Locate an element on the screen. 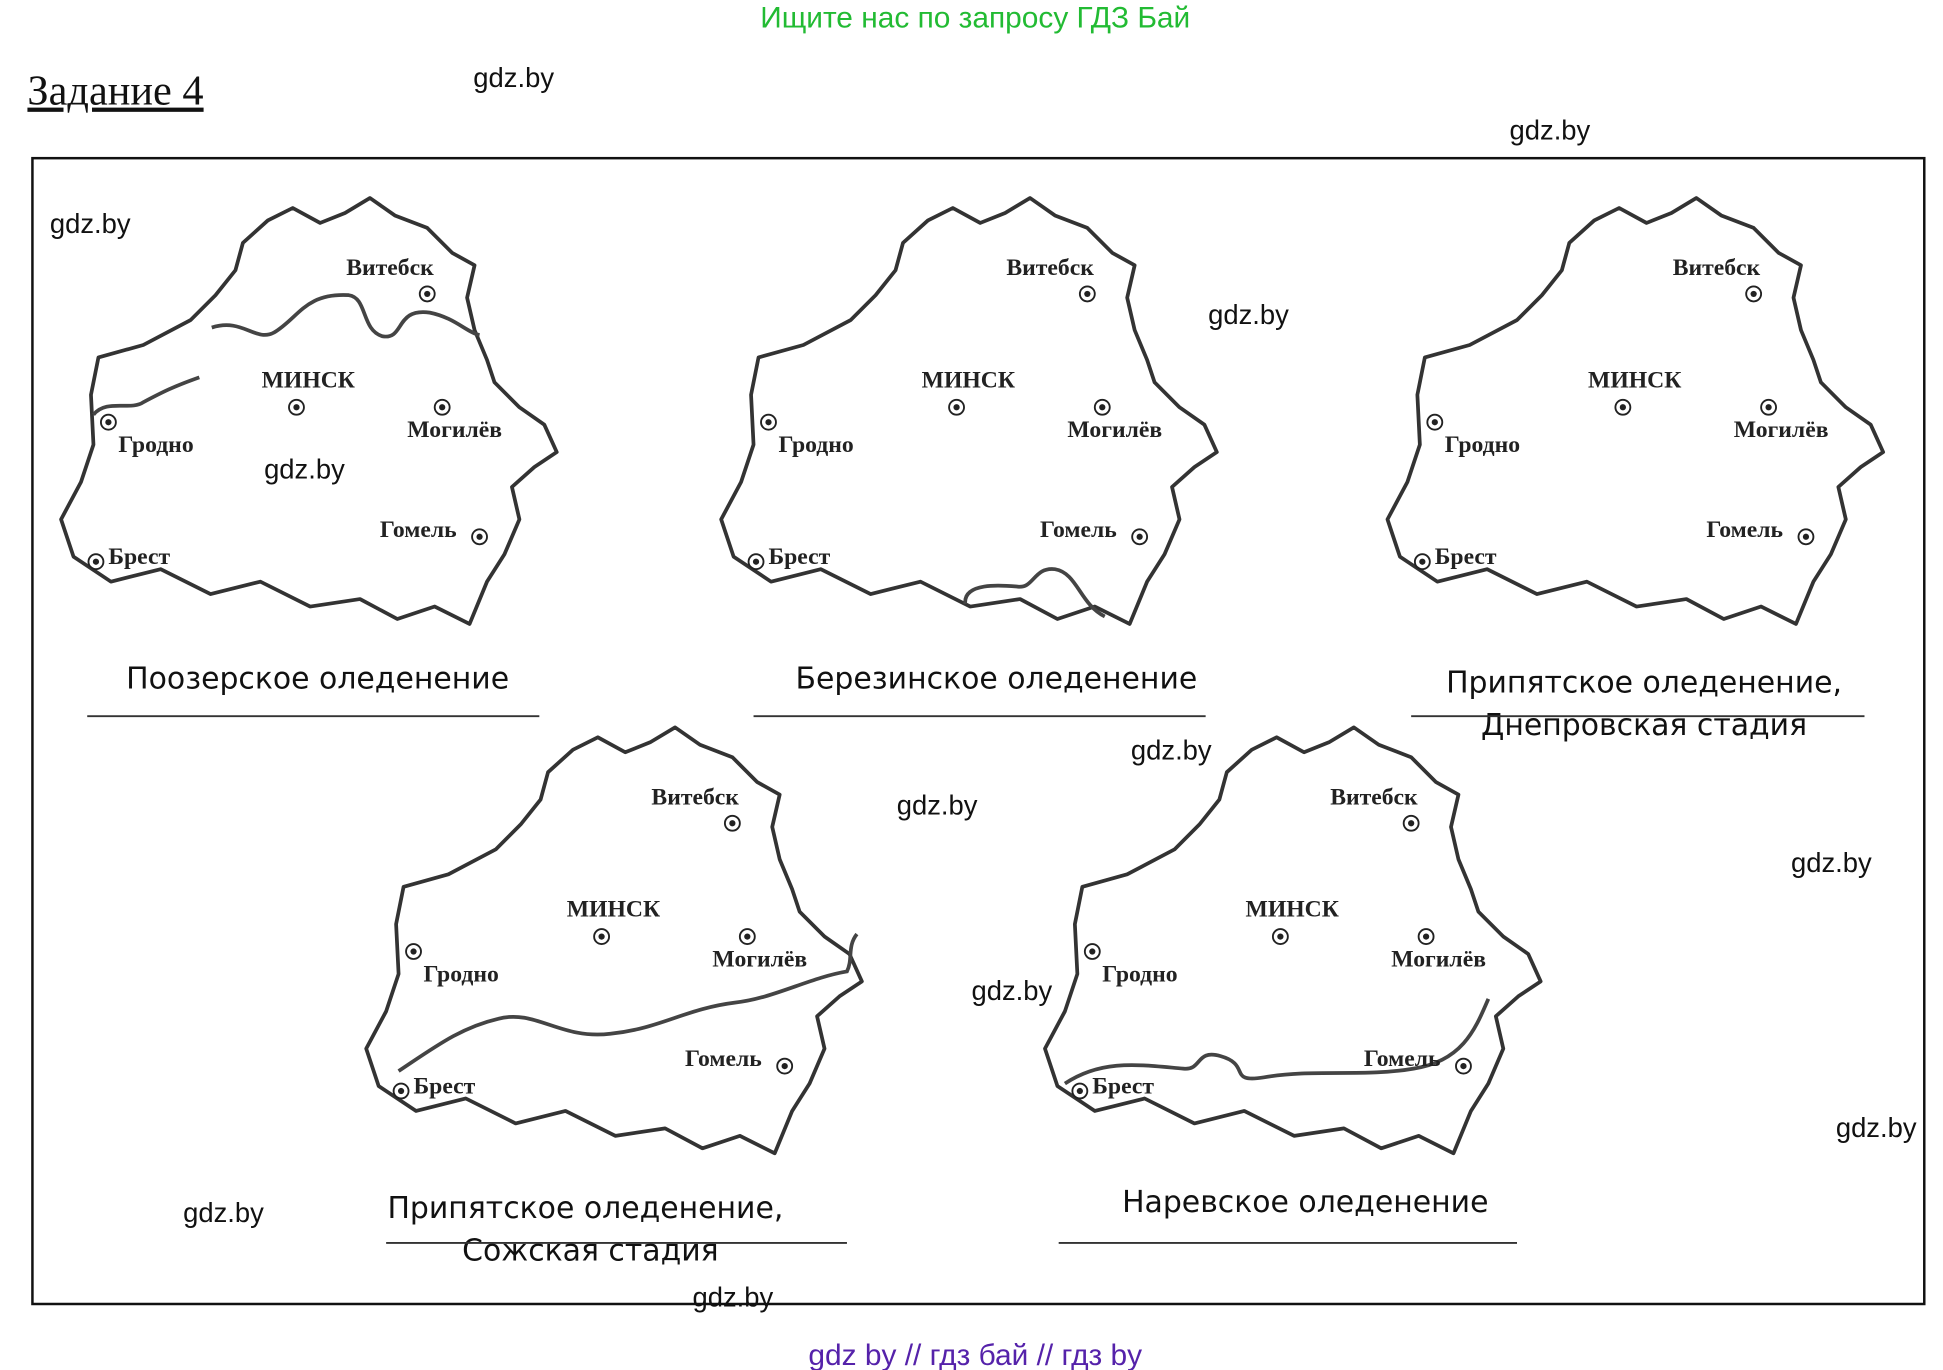 The image size is (1943, 1370). map-caption: Сожская стадия is located at coordinates (590, 1250).